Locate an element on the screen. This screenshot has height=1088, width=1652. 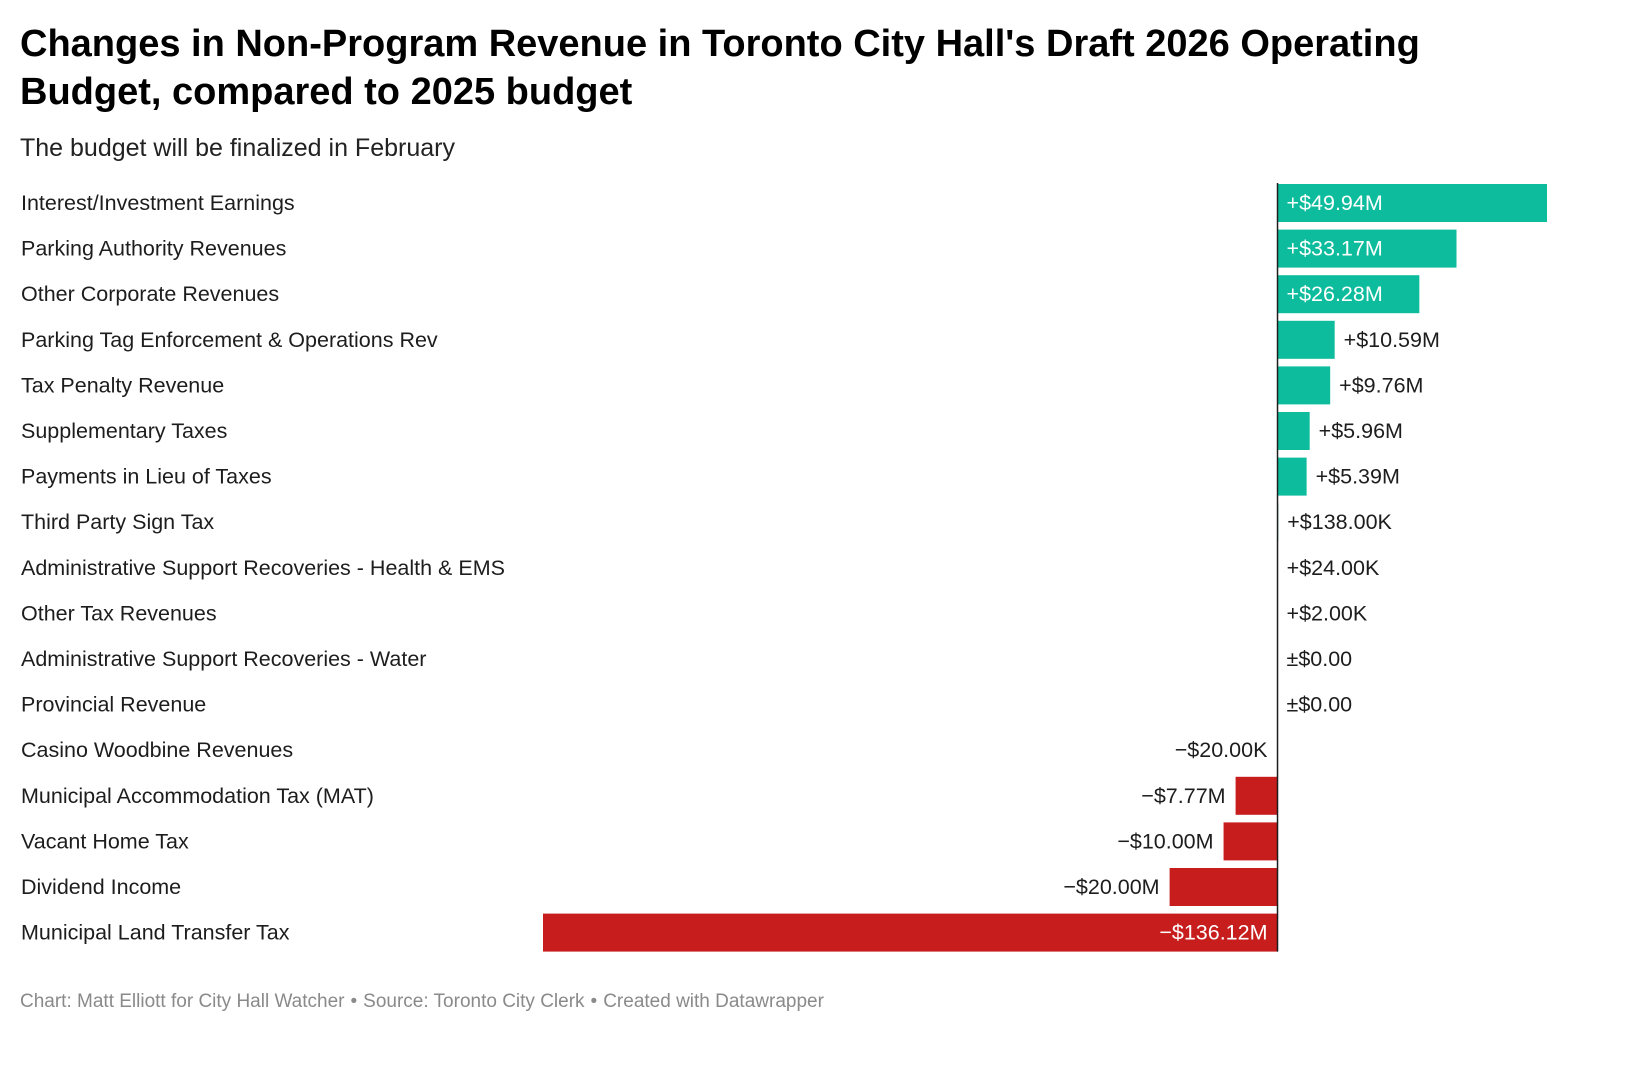
category-label: Dividend Income is located at coordinates (101, 887).